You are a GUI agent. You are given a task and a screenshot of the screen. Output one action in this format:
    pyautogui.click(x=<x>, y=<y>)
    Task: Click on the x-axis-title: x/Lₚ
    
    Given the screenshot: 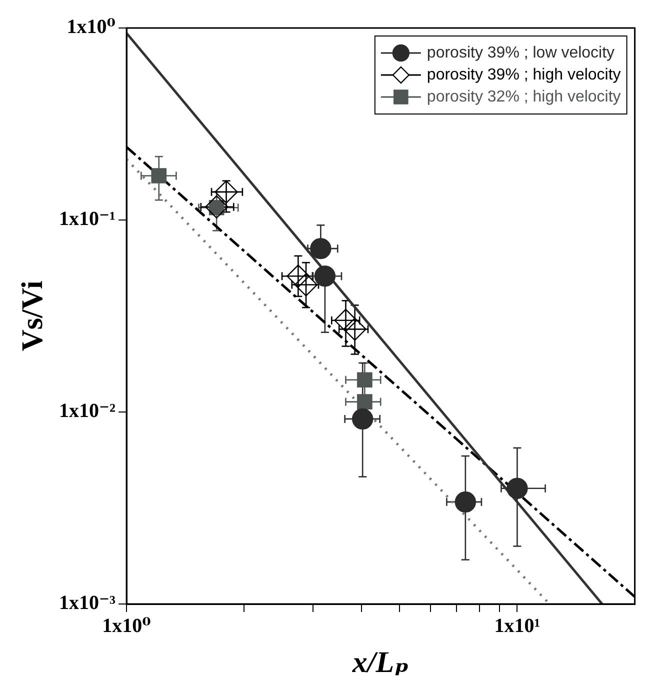 What is the action you would take?
    pyautogui.click(x=380, y=662)
    